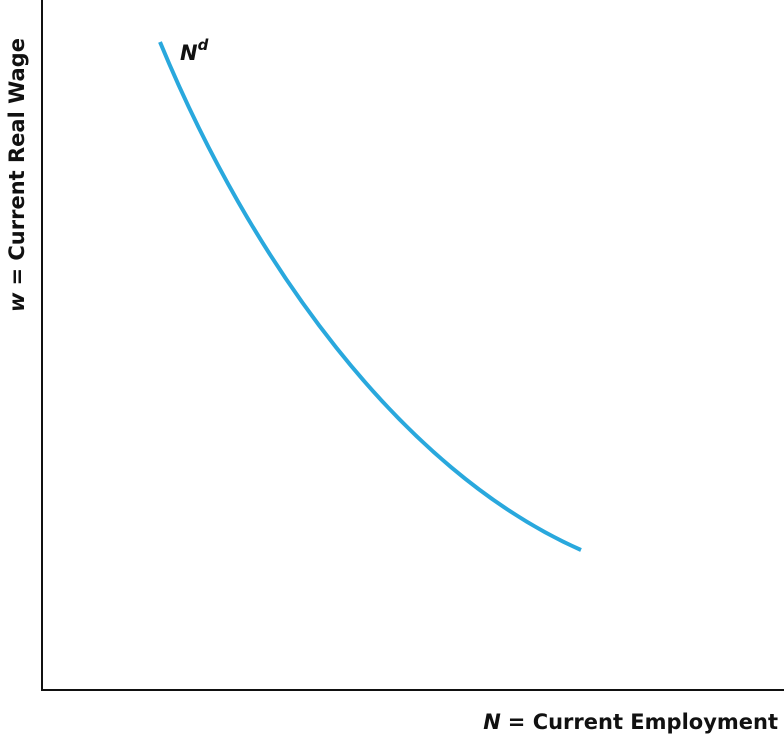 Image resolution: width=784 pixels, height=739 pixels. I want to click on x-axis-label: N = Current Employment, so click(630, 722).